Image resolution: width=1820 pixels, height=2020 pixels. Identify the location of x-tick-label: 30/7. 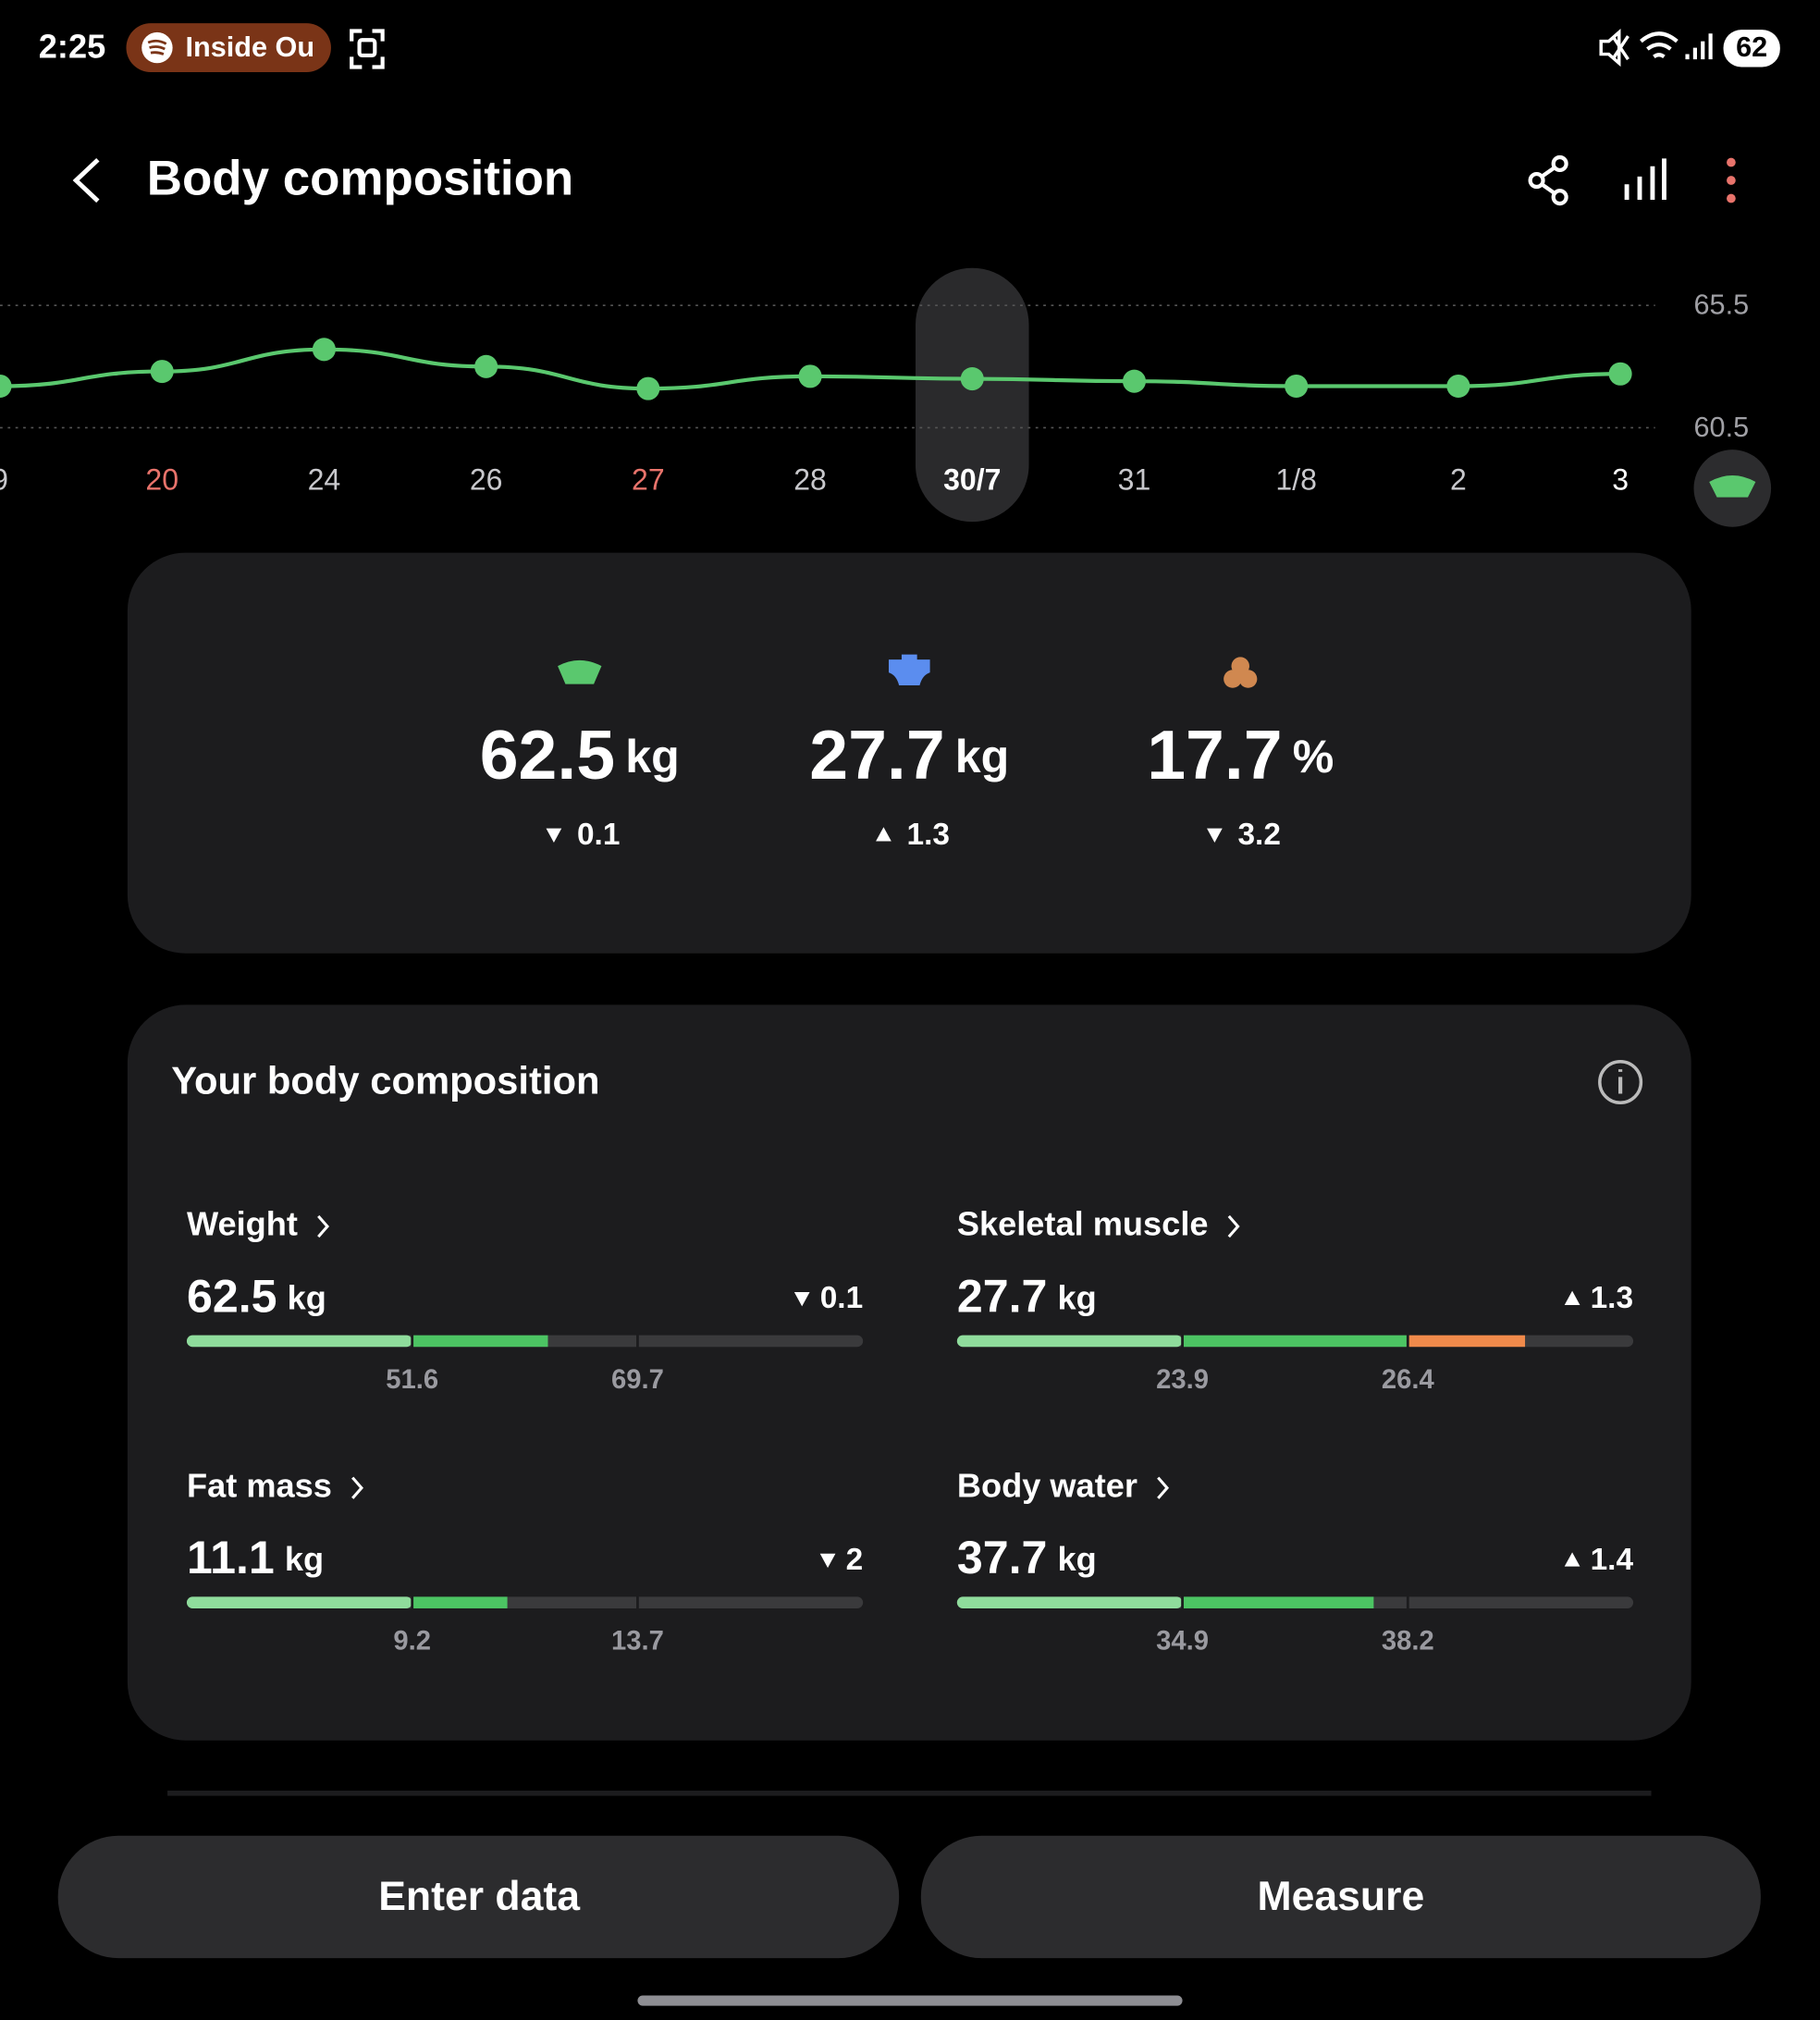
(972, 479).